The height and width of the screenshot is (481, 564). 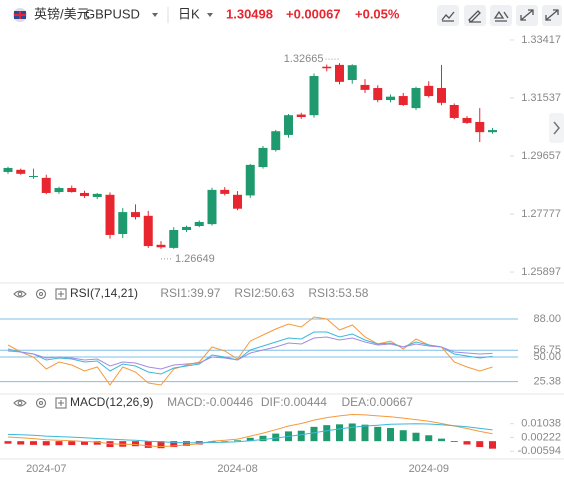 What do you see at coordinates (547, 357) in the screenshot?
I see `y-tick-label: 50.00` at bounding box center [547, 357].